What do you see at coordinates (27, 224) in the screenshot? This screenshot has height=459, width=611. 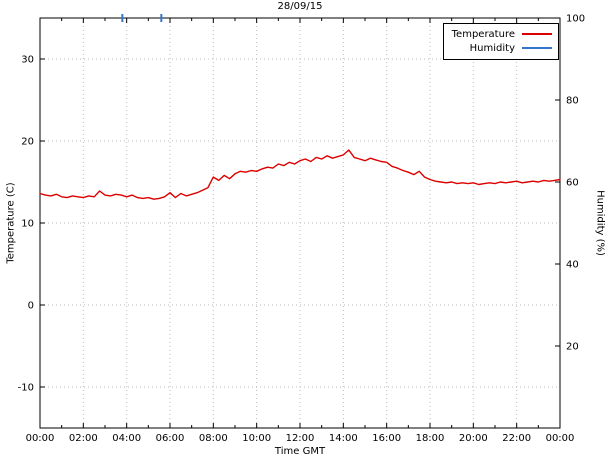 I see `y-tick-label: 10` at bounding box center [27, 224].